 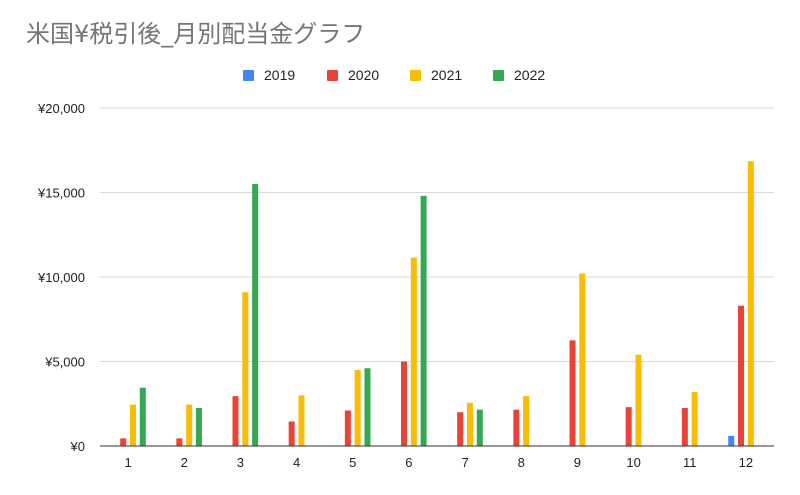 I want to click on legend-label: 2019, so click(x=280, y=75).